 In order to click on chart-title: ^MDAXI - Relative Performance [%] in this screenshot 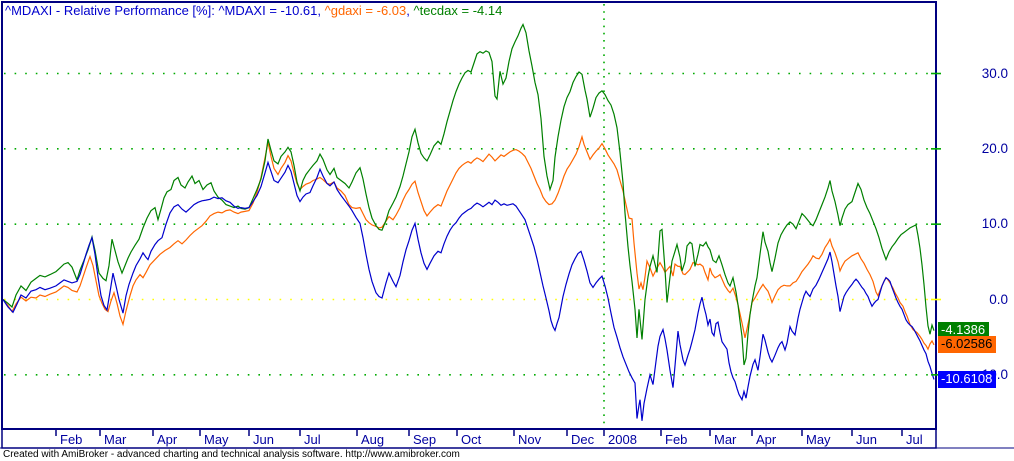, I will do `click(255, 11)`.